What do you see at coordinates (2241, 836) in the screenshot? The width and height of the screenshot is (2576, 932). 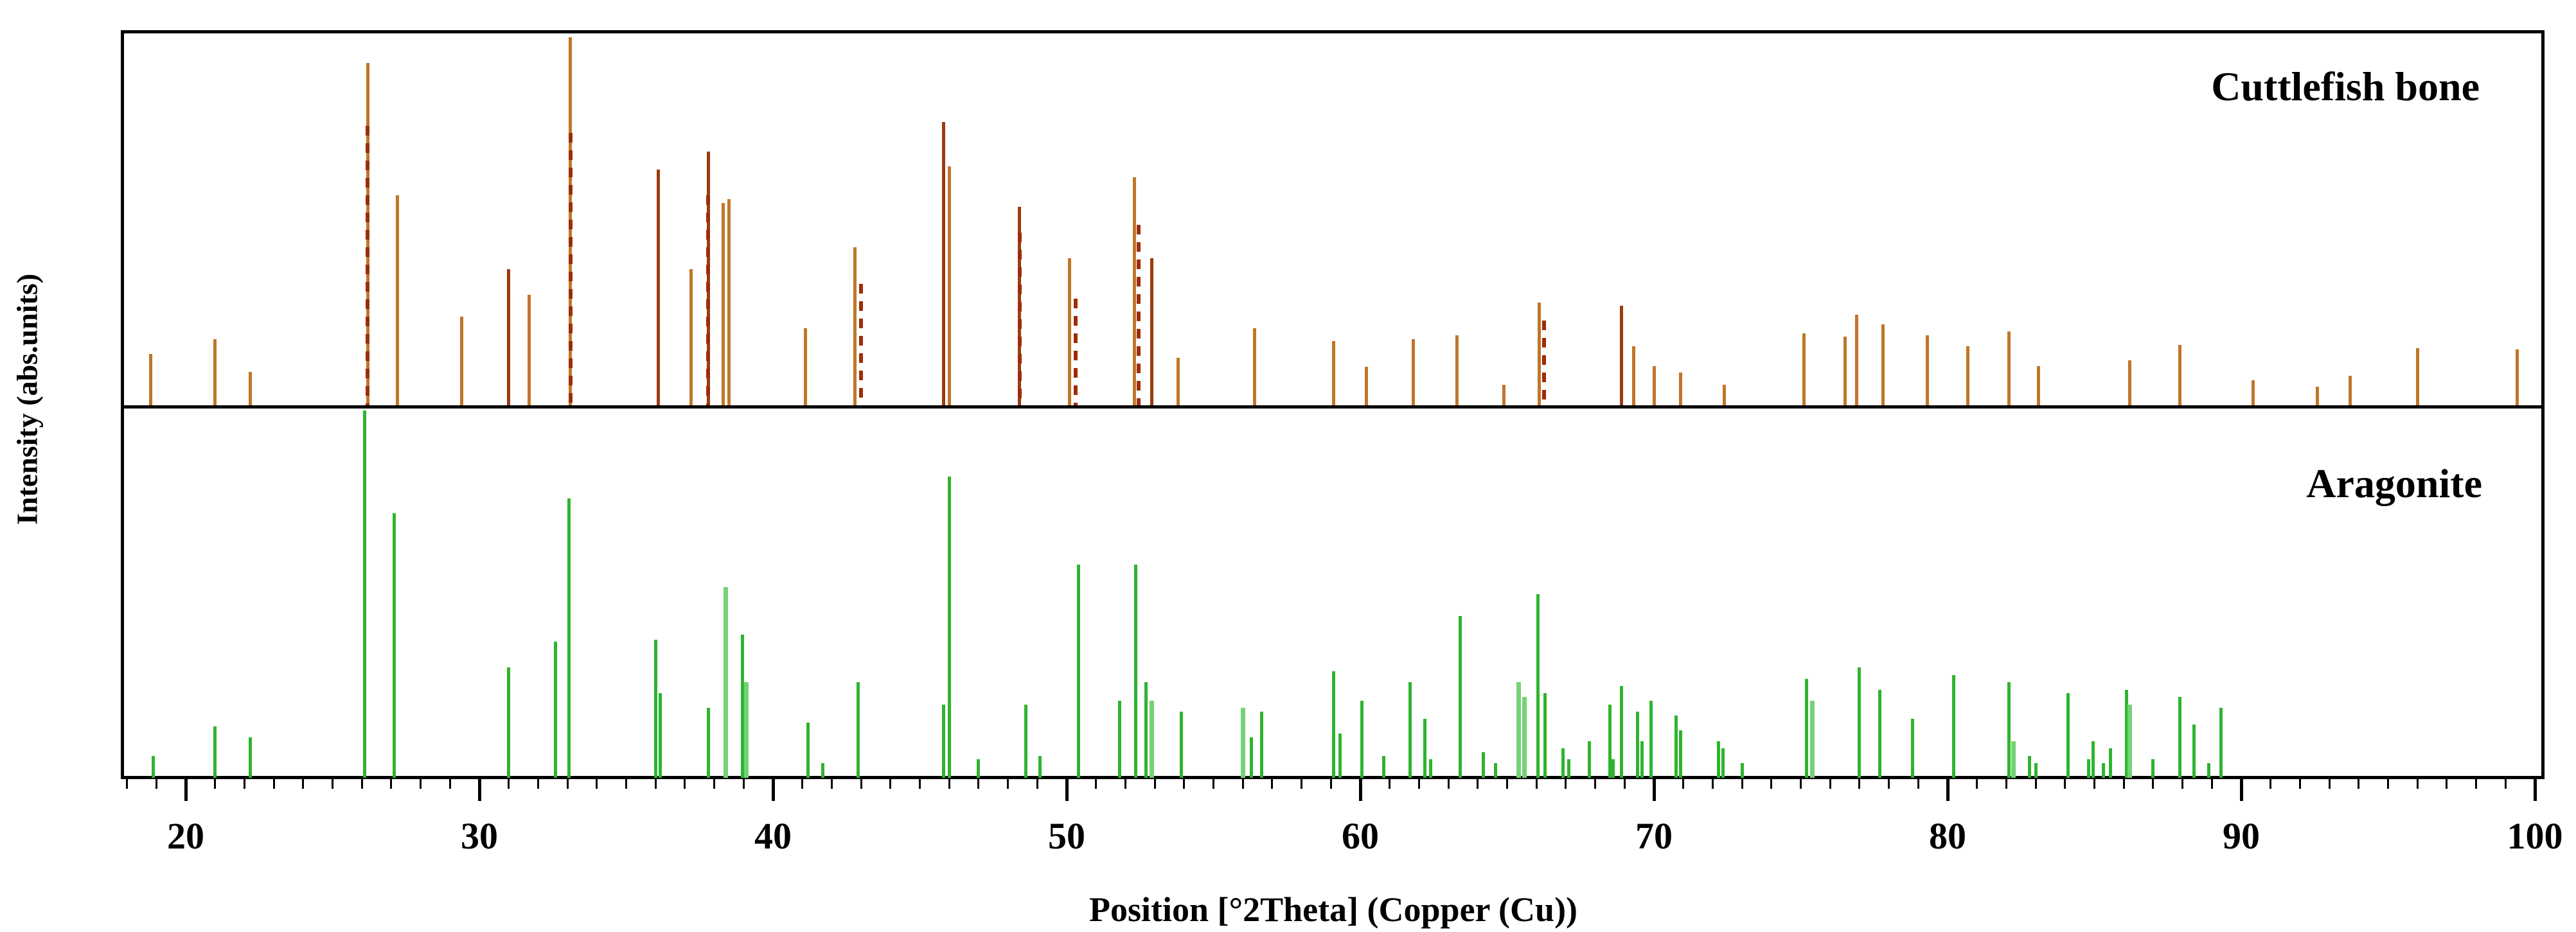 I see `x-axis-tick-label: 90` at bounding box center [2241, 836].